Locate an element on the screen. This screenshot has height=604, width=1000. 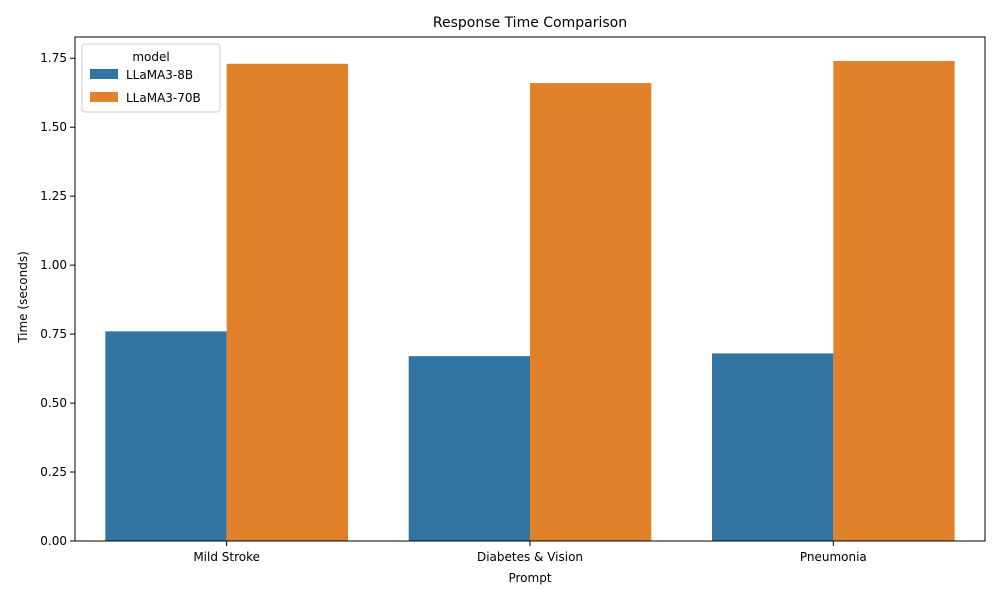
x-tick-label-pneumonia: Pneumonia is located at coordinates (833, 557).